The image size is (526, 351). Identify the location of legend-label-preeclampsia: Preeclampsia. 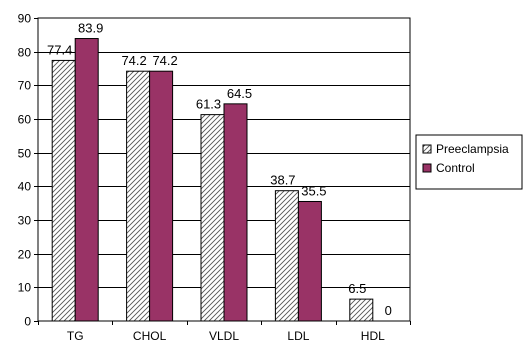
(472, 149).